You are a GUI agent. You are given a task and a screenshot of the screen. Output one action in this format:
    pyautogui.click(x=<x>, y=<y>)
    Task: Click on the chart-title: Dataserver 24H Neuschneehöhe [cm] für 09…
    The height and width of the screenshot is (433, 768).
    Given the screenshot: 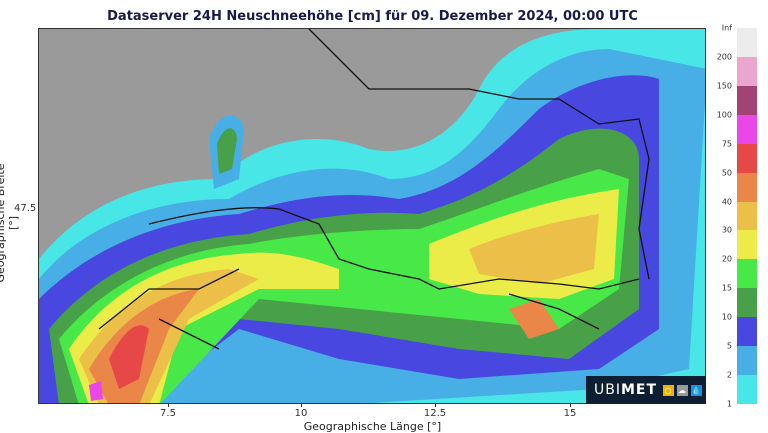 What is the action you would take?
    pyautogui.click(x=372, y=16)
    